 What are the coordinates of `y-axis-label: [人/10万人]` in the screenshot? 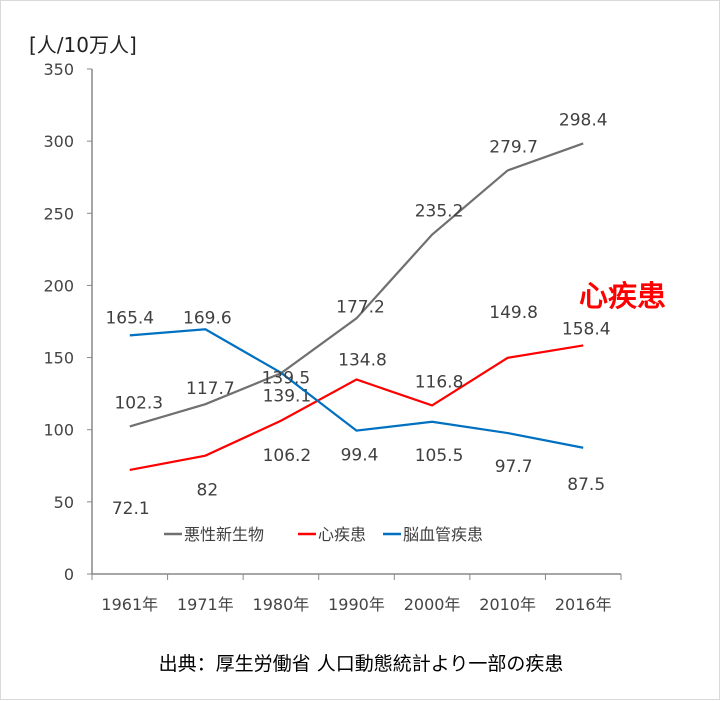 It's located at (83, 45).